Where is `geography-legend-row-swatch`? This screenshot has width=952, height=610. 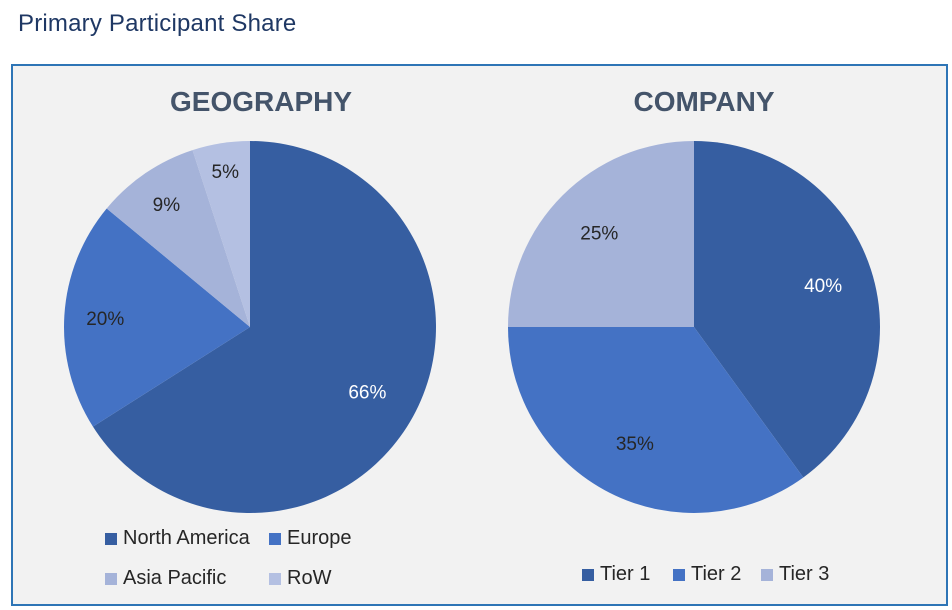 geography-legend-row-swatch is located at coordinates (275, 578).